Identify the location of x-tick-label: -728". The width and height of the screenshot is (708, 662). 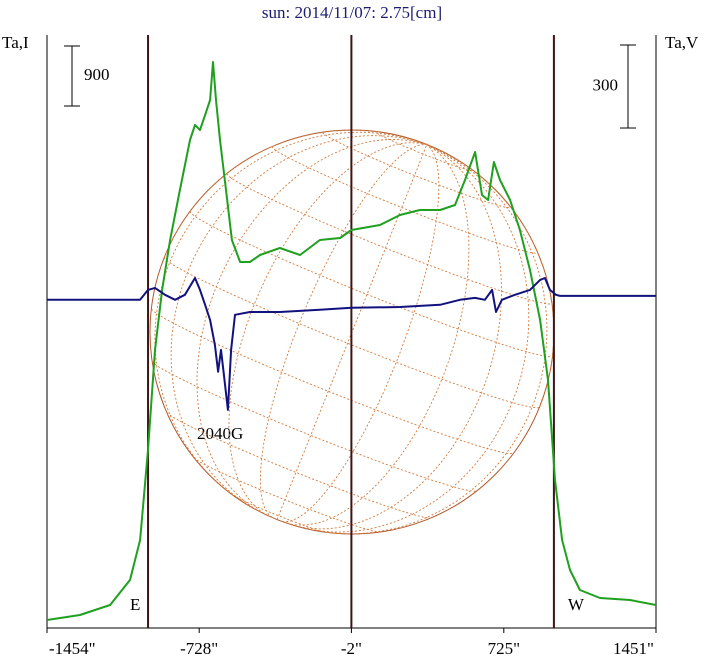
(199, 648).